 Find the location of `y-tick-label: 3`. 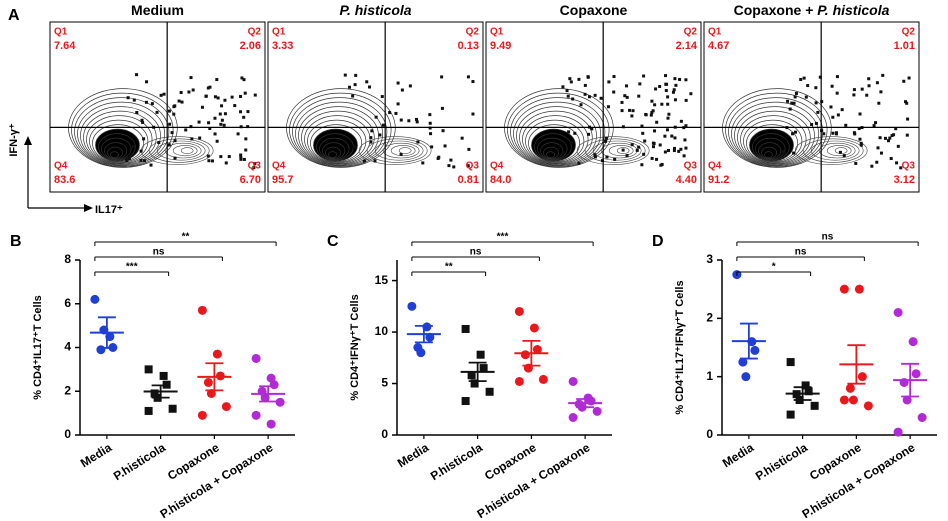

y-tick-label: 3 is located at coordinates (709, 259).